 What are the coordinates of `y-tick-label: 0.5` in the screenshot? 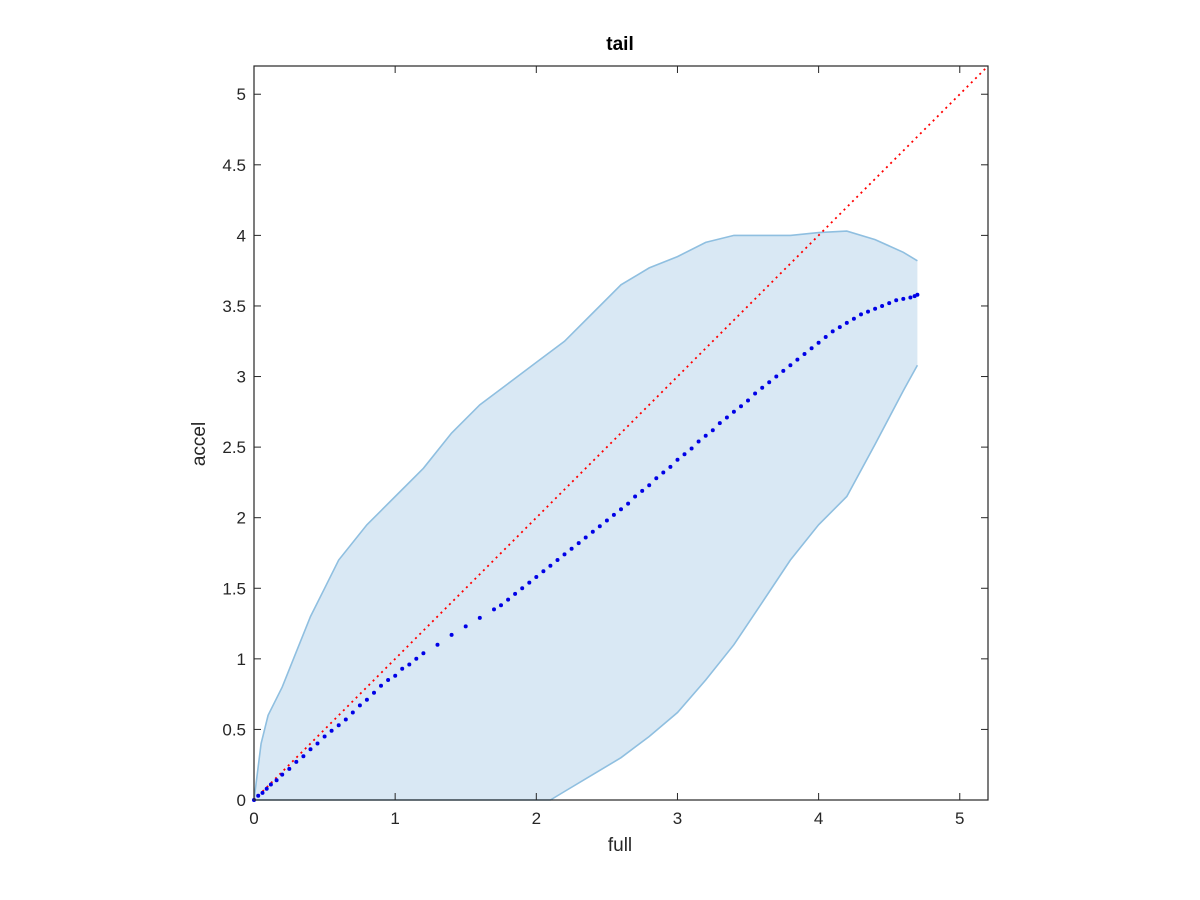 It's located at (234, 729).